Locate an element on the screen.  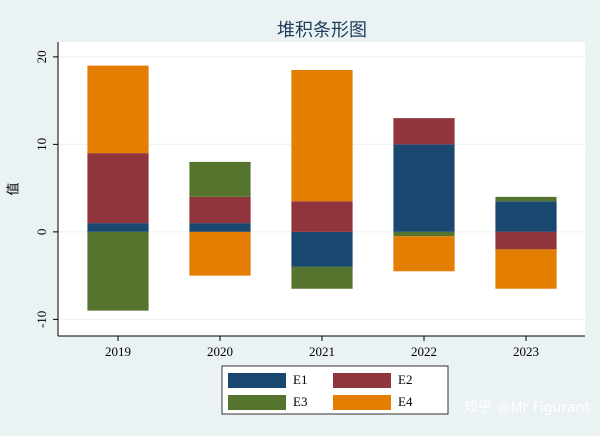
legend-label: E1 is located at coordinates (300, 379).